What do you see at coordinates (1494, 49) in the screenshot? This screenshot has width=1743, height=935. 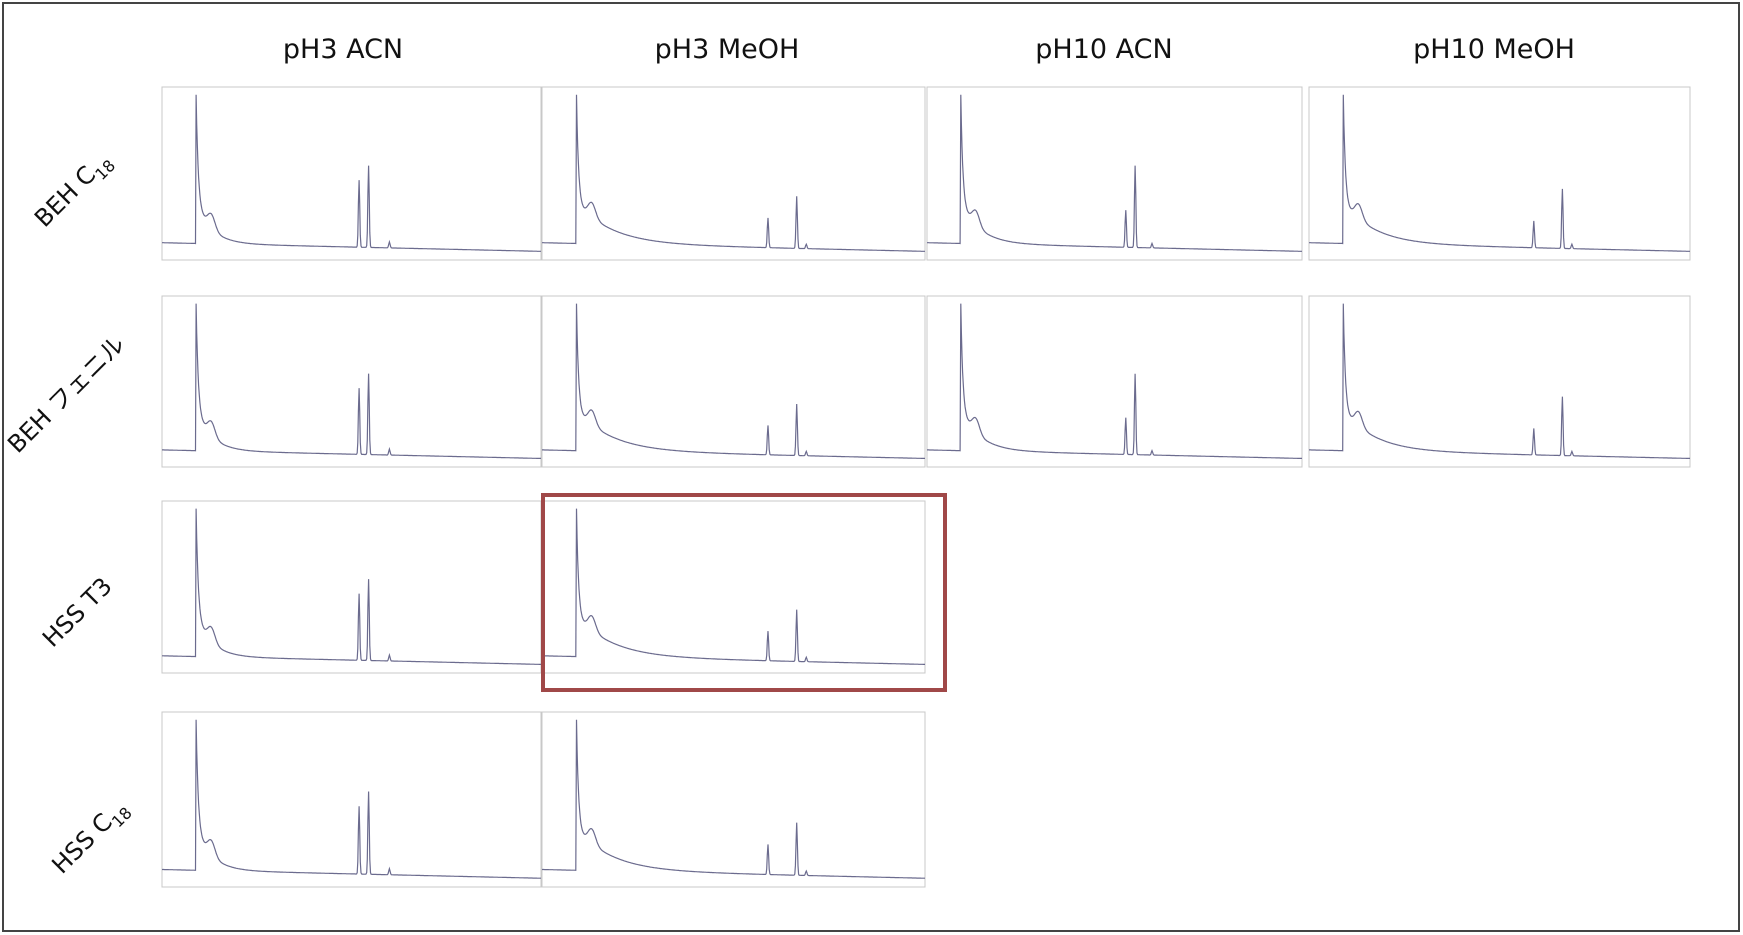 I see `column-header: pH10 MeOH` at bounding box center [1494, 49].